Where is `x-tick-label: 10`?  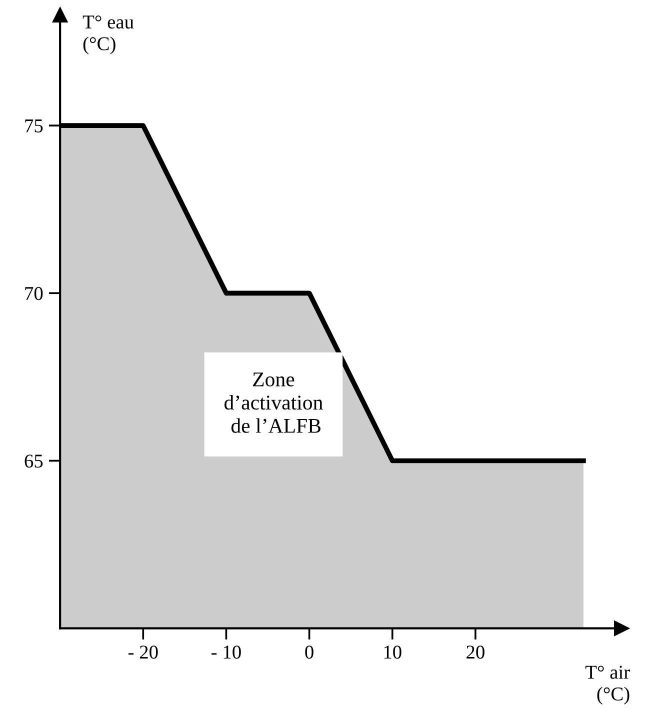
x-tick-label: 10 is located at coordinates (393, 652).